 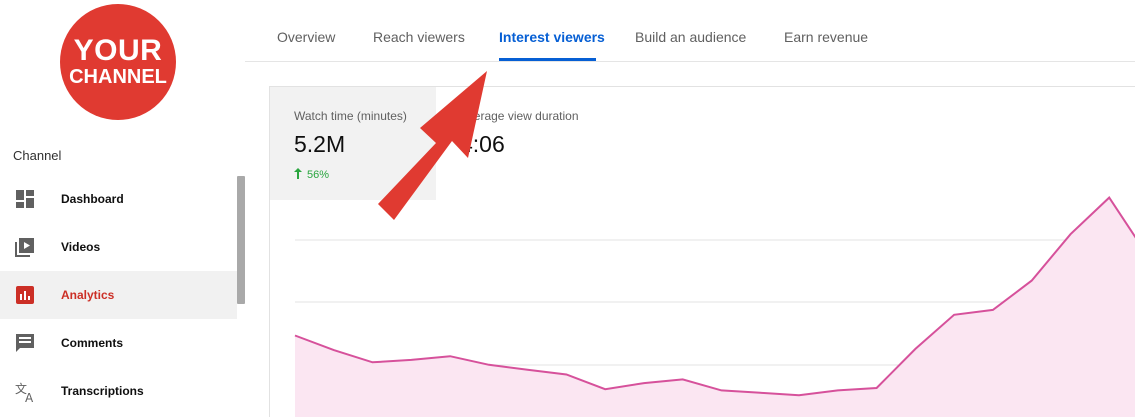 I want to click on videos-icon, so click(x=25, y=247).